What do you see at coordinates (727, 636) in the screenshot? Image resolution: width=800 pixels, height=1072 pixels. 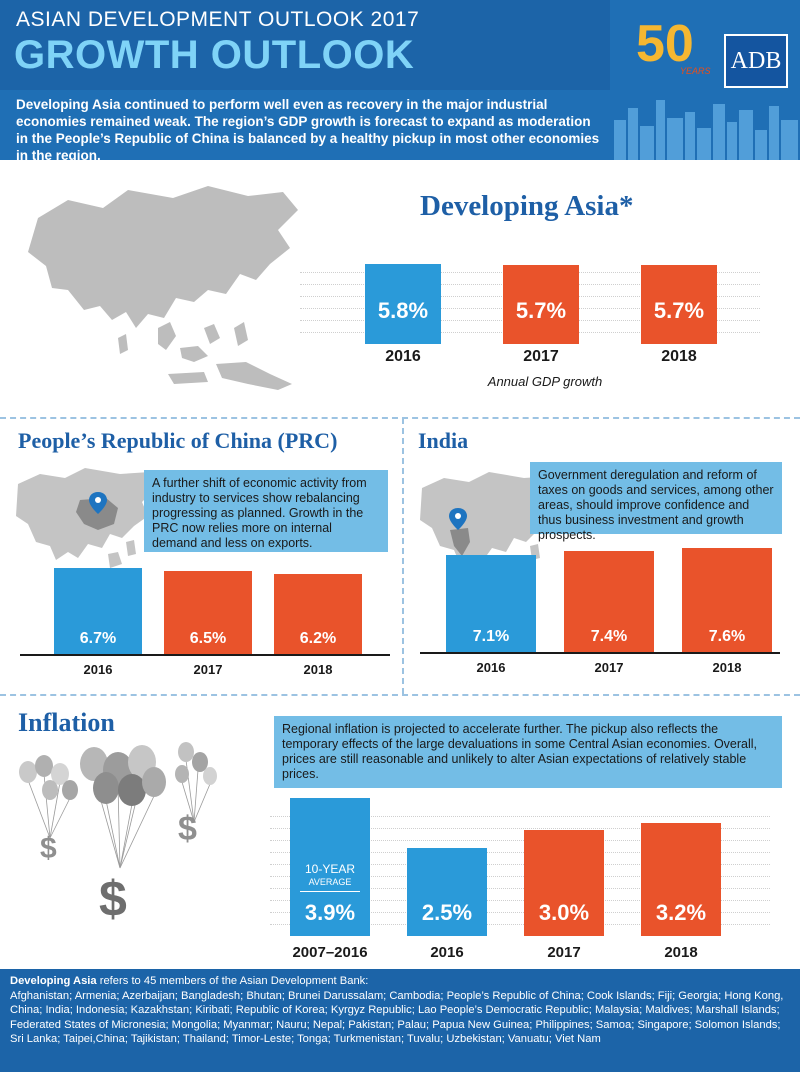 I see `bar-value-label: 7.6%` at bounding box center [727, 636].